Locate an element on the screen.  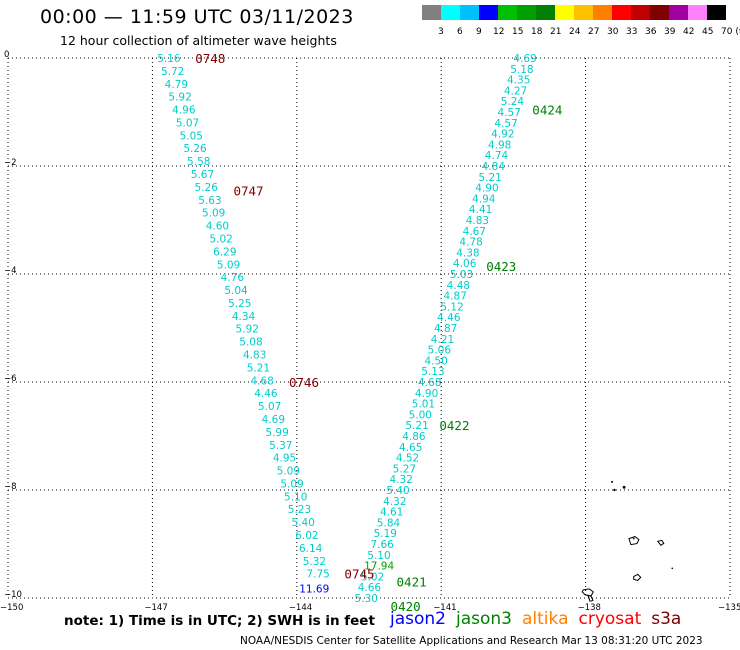
colorbar-label: 15 is located at coordinates (518, 32).